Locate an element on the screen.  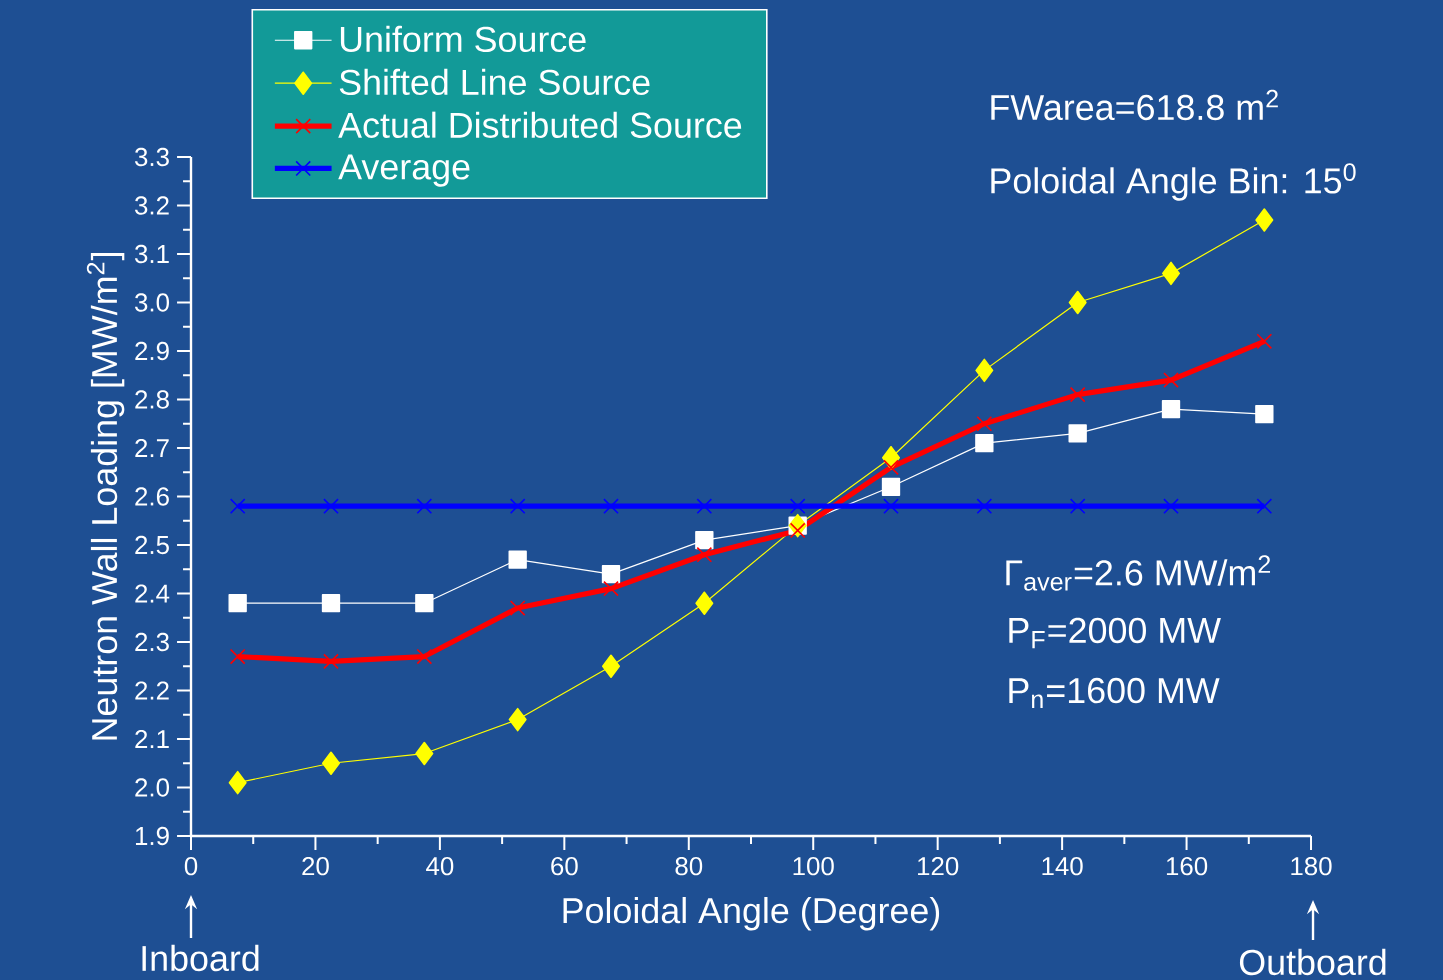
legend-label: Shifted Line Source is located at coordinates (494, 82).